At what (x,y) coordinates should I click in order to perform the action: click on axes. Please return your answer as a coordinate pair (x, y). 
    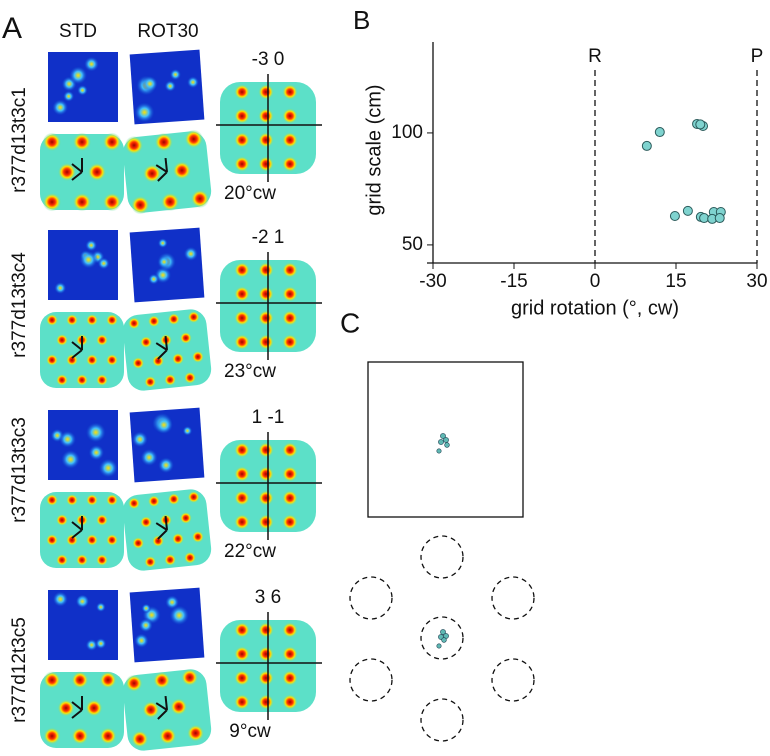
    Looking at the image, I should click on (592, 153).